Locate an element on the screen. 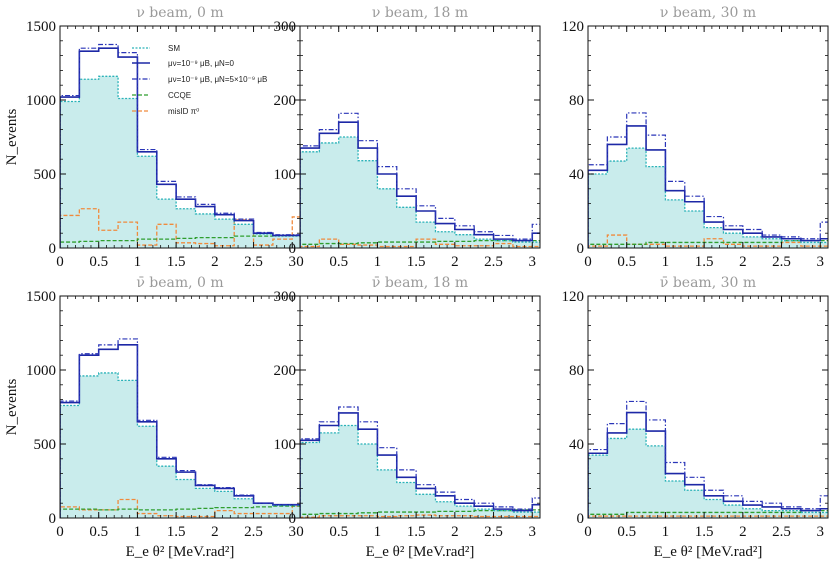  panel-title: ν beam, 18 m is located at coordinates (420, 13).